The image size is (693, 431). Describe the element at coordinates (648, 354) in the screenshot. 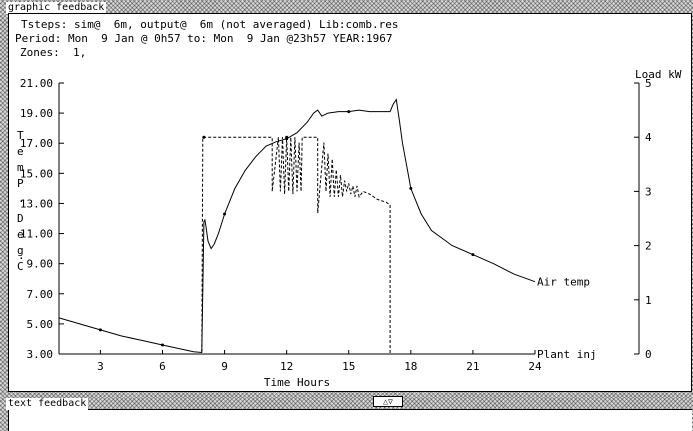

I see `right-y-tick-label: 0` at that location.